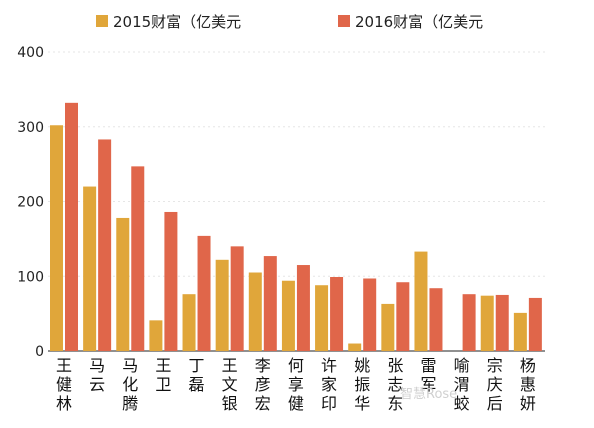 The height and width of the screenshot is (428, 594). Describe the element at coordinates (39, 352) in the screenshot. I see `y-tick-label: 0` at that location.